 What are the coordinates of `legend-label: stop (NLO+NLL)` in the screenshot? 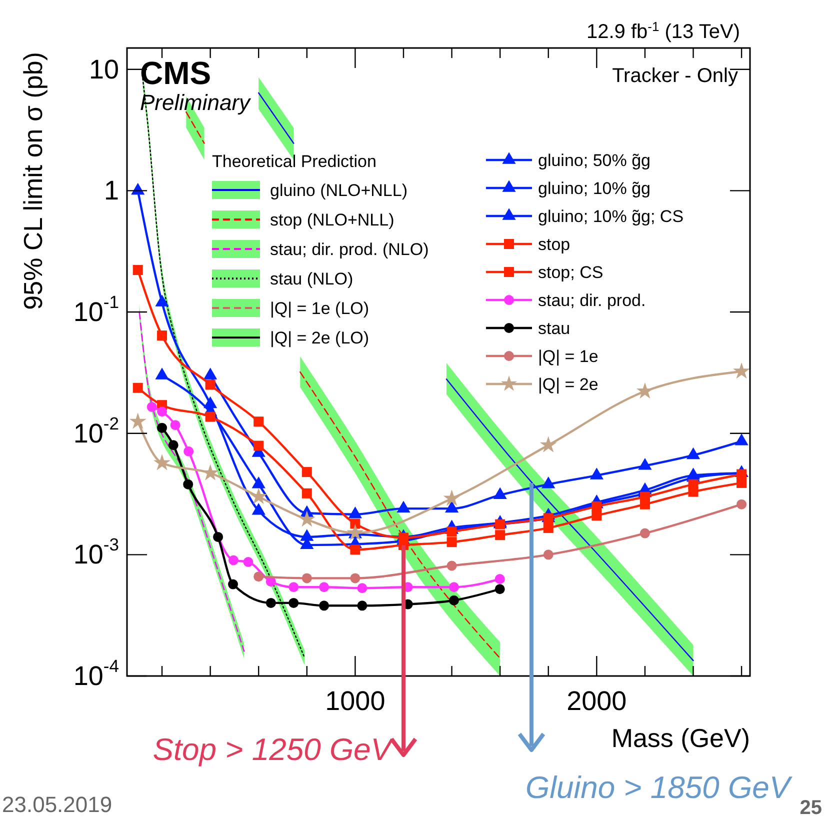 It's located at (332, 220).